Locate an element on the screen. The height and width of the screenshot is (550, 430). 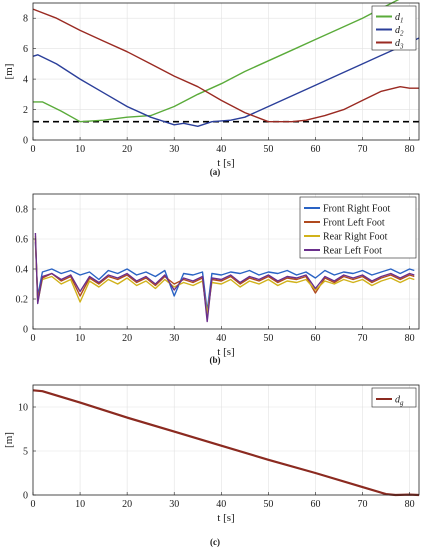
y-tick-label: 5 is located at coordinates (25, 452).